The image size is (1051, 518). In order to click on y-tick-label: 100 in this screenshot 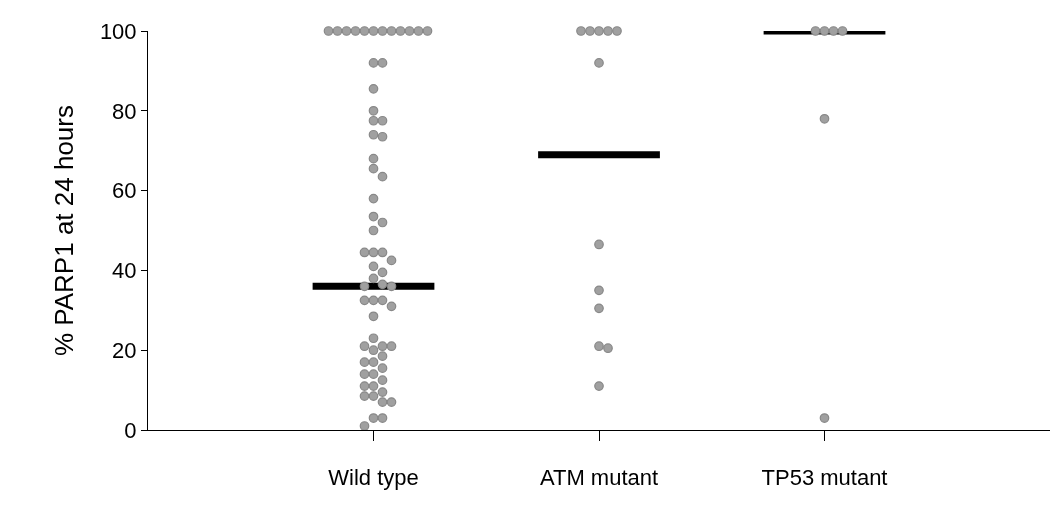, I will do `click(118, 31)`.